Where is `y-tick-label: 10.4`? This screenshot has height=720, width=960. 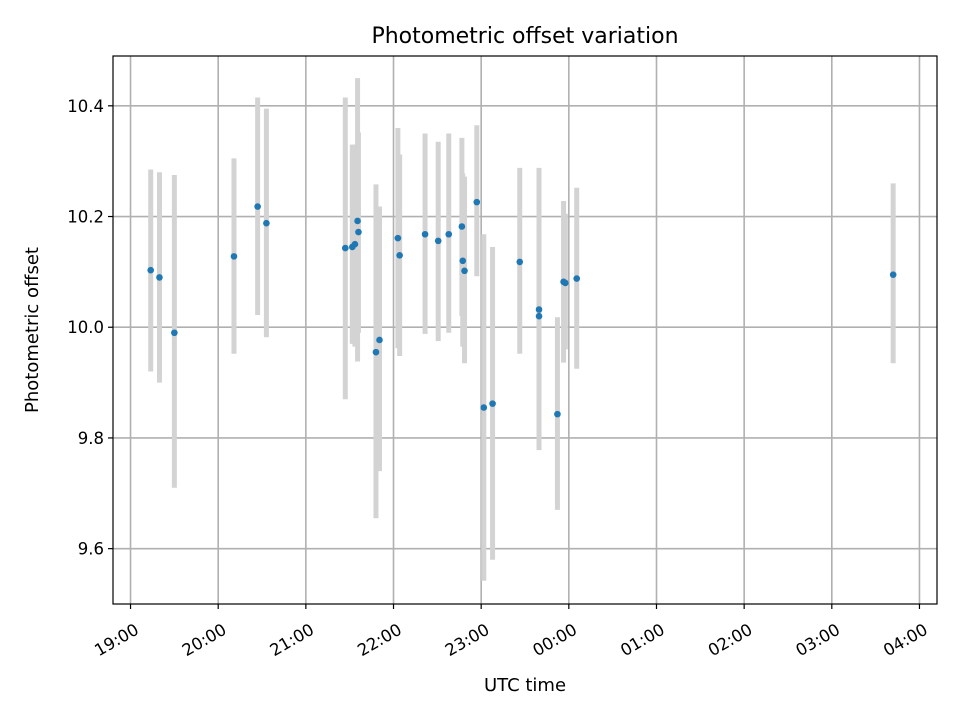 y-tick-label: 10.4 is located at coordinates (85, 106).